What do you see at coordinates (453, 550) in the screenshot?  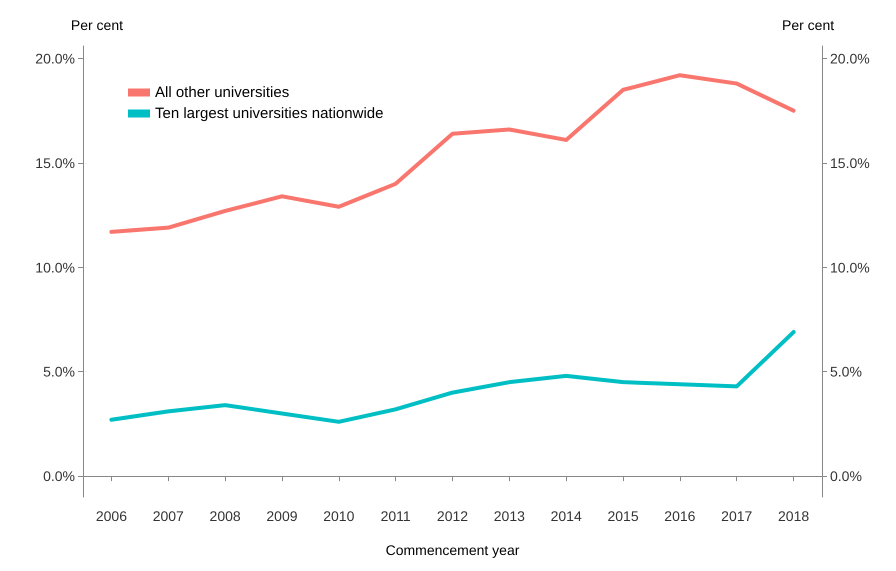 I see `x-axis-title: Commencement year` at bounding box center [453, 550].